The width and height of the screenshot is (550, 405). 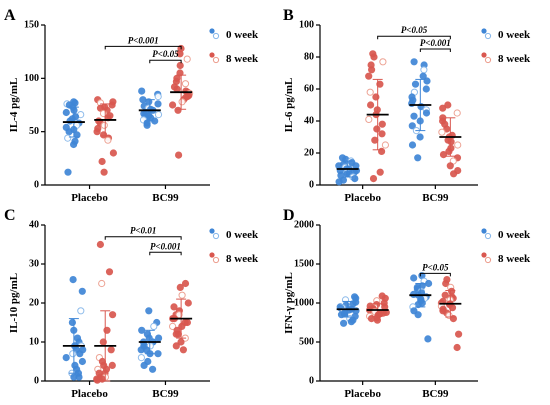 I want to click on y-axis-label: IL-10 pg/mL, so click(x=14, y=303).